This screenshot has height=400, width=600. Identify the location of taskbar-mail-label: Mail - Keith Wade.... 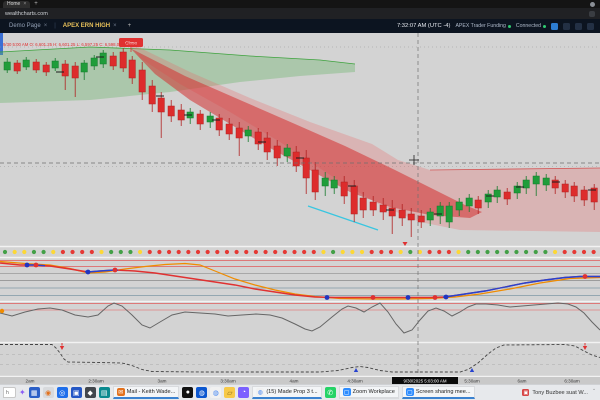
(151, 392).